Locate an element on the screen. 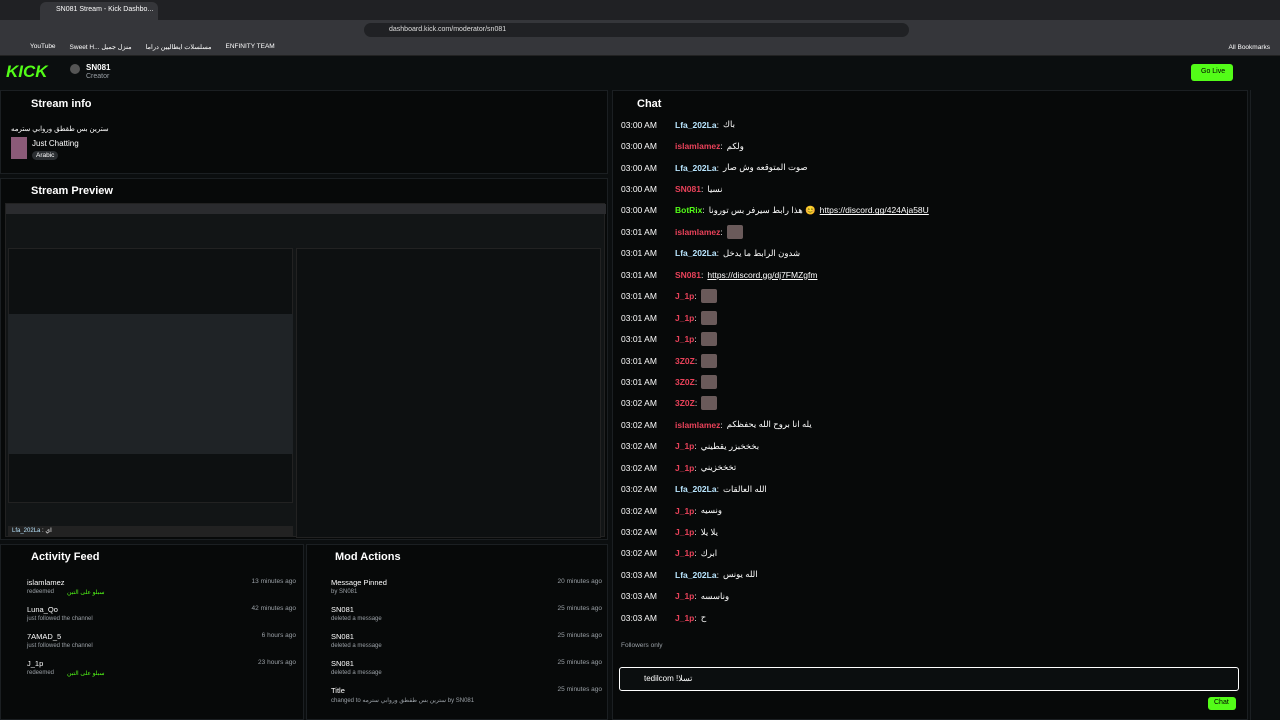  send-button: Chat is located at coordinates (1222, 703).